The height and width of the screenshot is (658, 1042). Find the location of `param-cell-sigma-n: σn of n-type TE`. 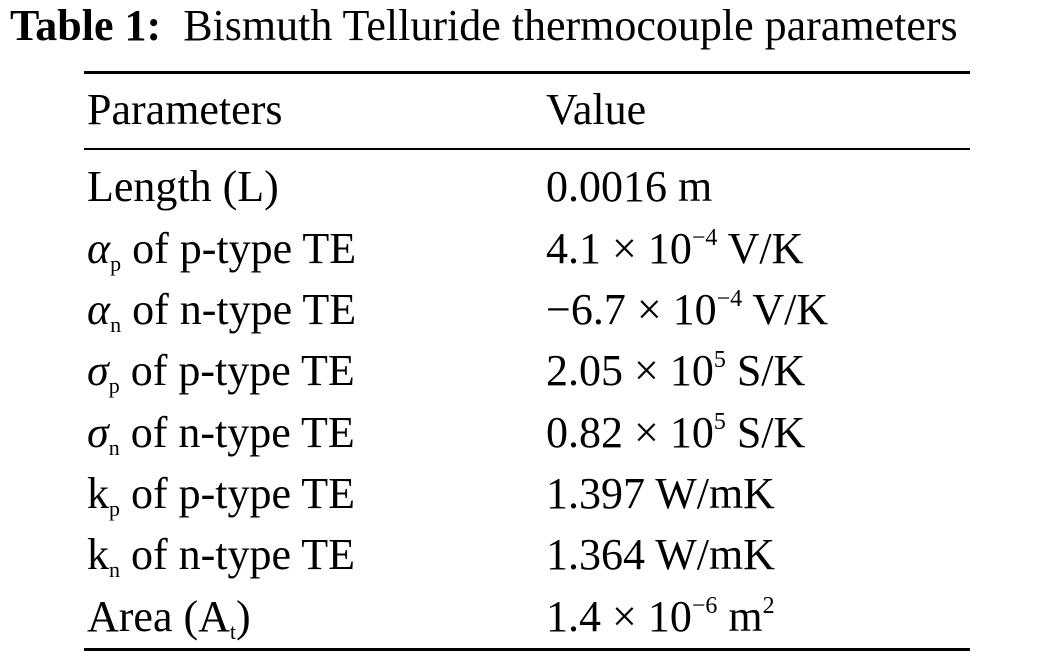

param-cell-sigma-n: σn of n-type TE is located at coordinates (221, 433).